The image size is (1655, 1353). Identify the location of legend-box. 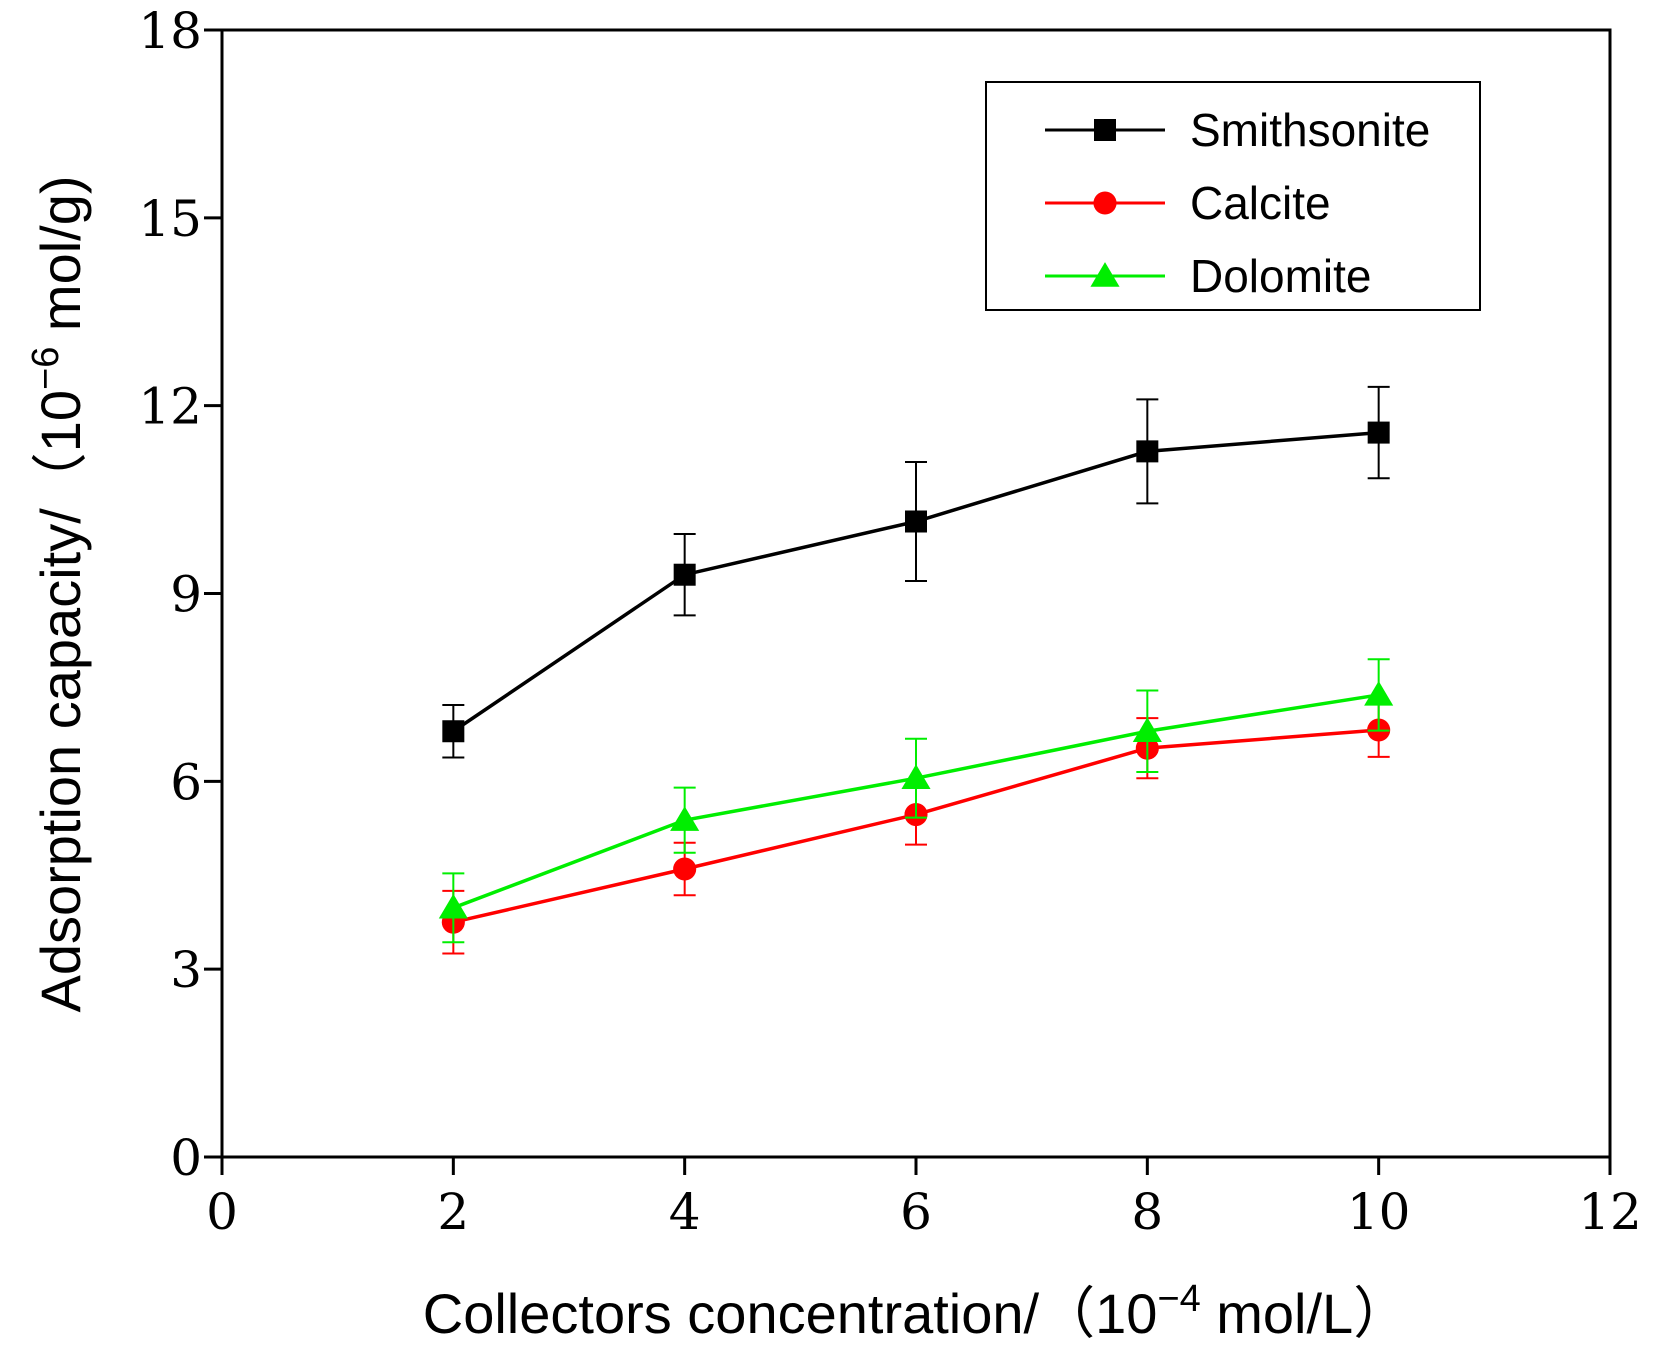
(1233, 196).